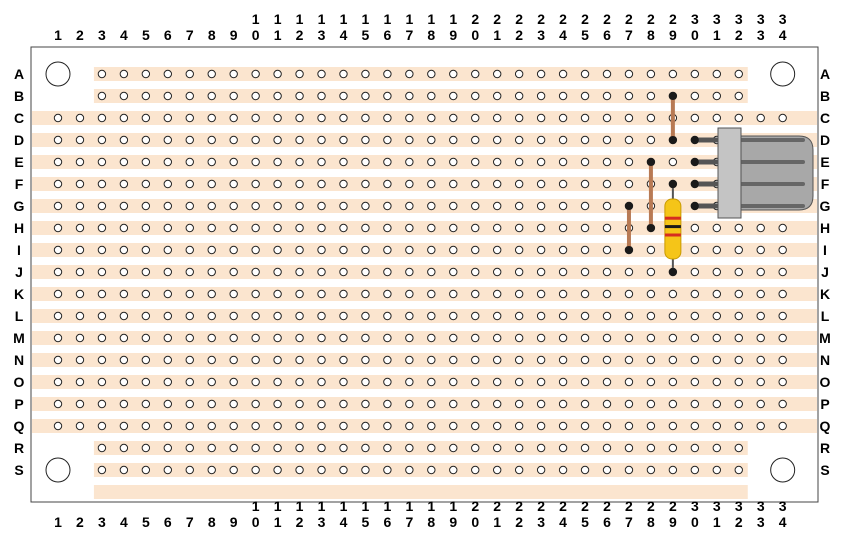  What do you see at coordinates (738, 470) in the screenshot?
I see `hole-S32` at bounding box center [738, 470].